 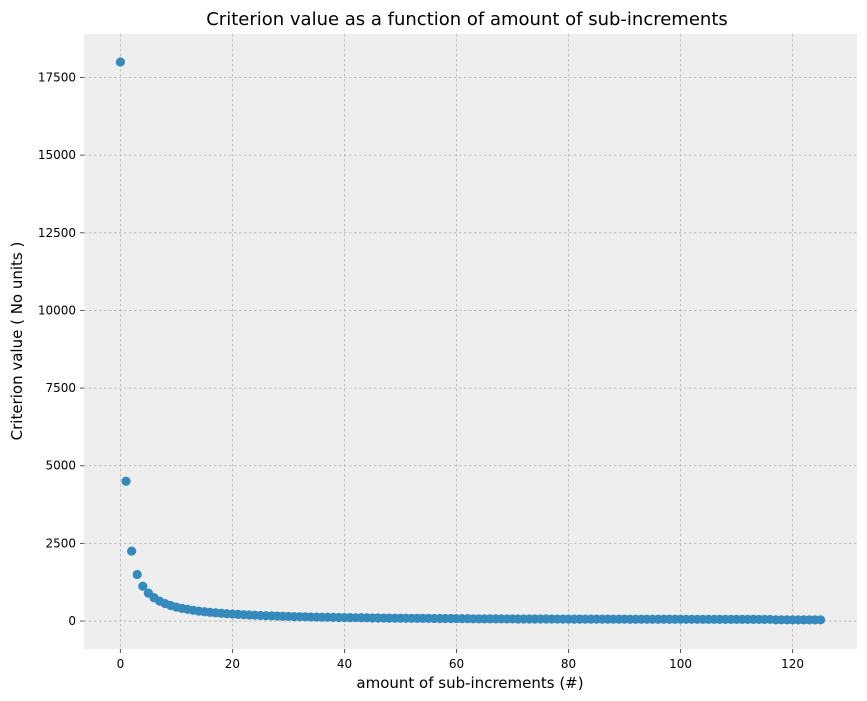 I want to click on y-tick-label: 0, so click(x=72, y=621).